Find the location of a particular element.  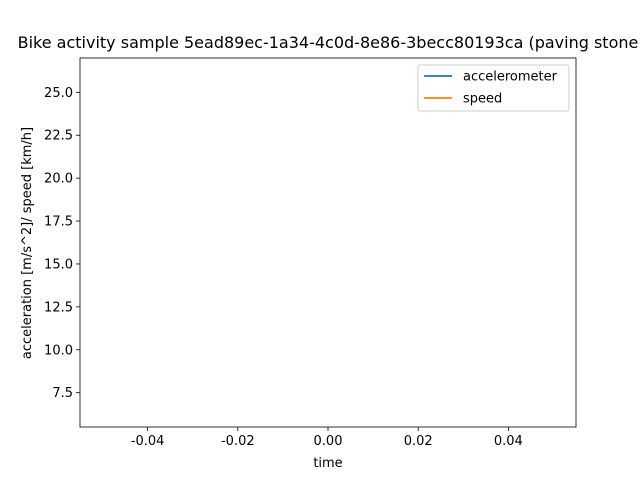

x-tick-label: 0.00 is located at coordinates (328, 441).